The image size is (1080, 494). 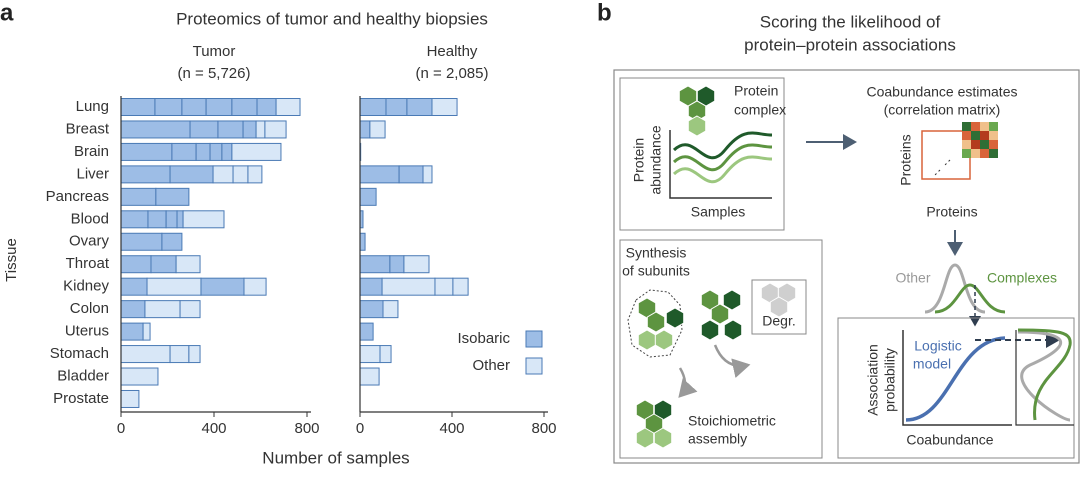 What do you see at coordinates (942, 110) in the screenshot?
I see `label: (correlation matrix)` at bounding box center [942, 110].